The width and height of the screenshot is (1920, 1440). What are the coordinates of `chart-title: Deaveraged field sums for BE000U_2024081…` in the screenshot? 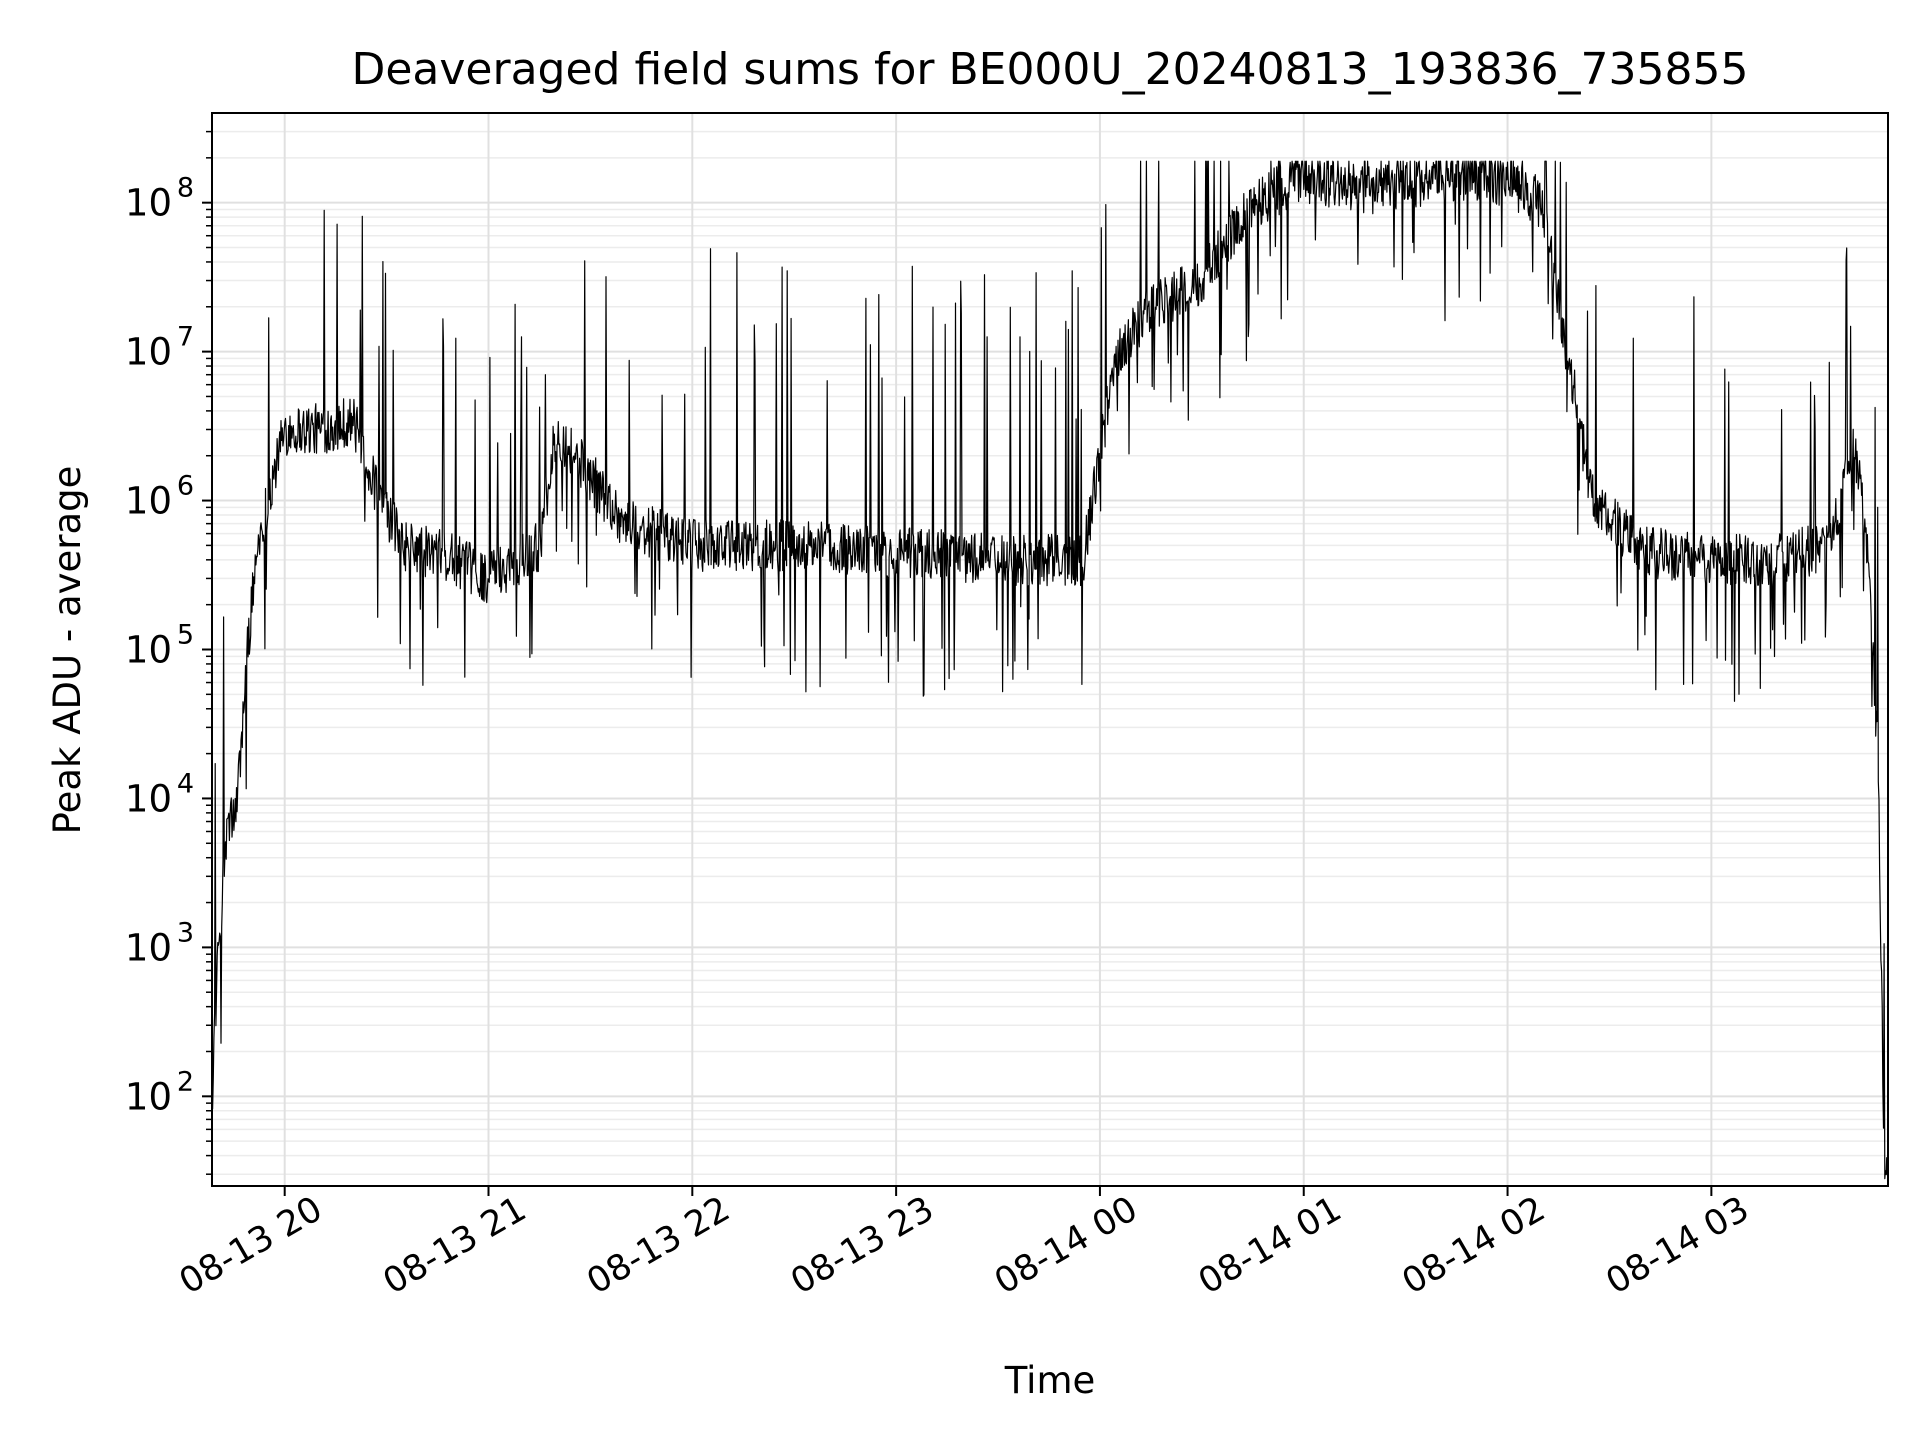 It's located at (1049, 69).